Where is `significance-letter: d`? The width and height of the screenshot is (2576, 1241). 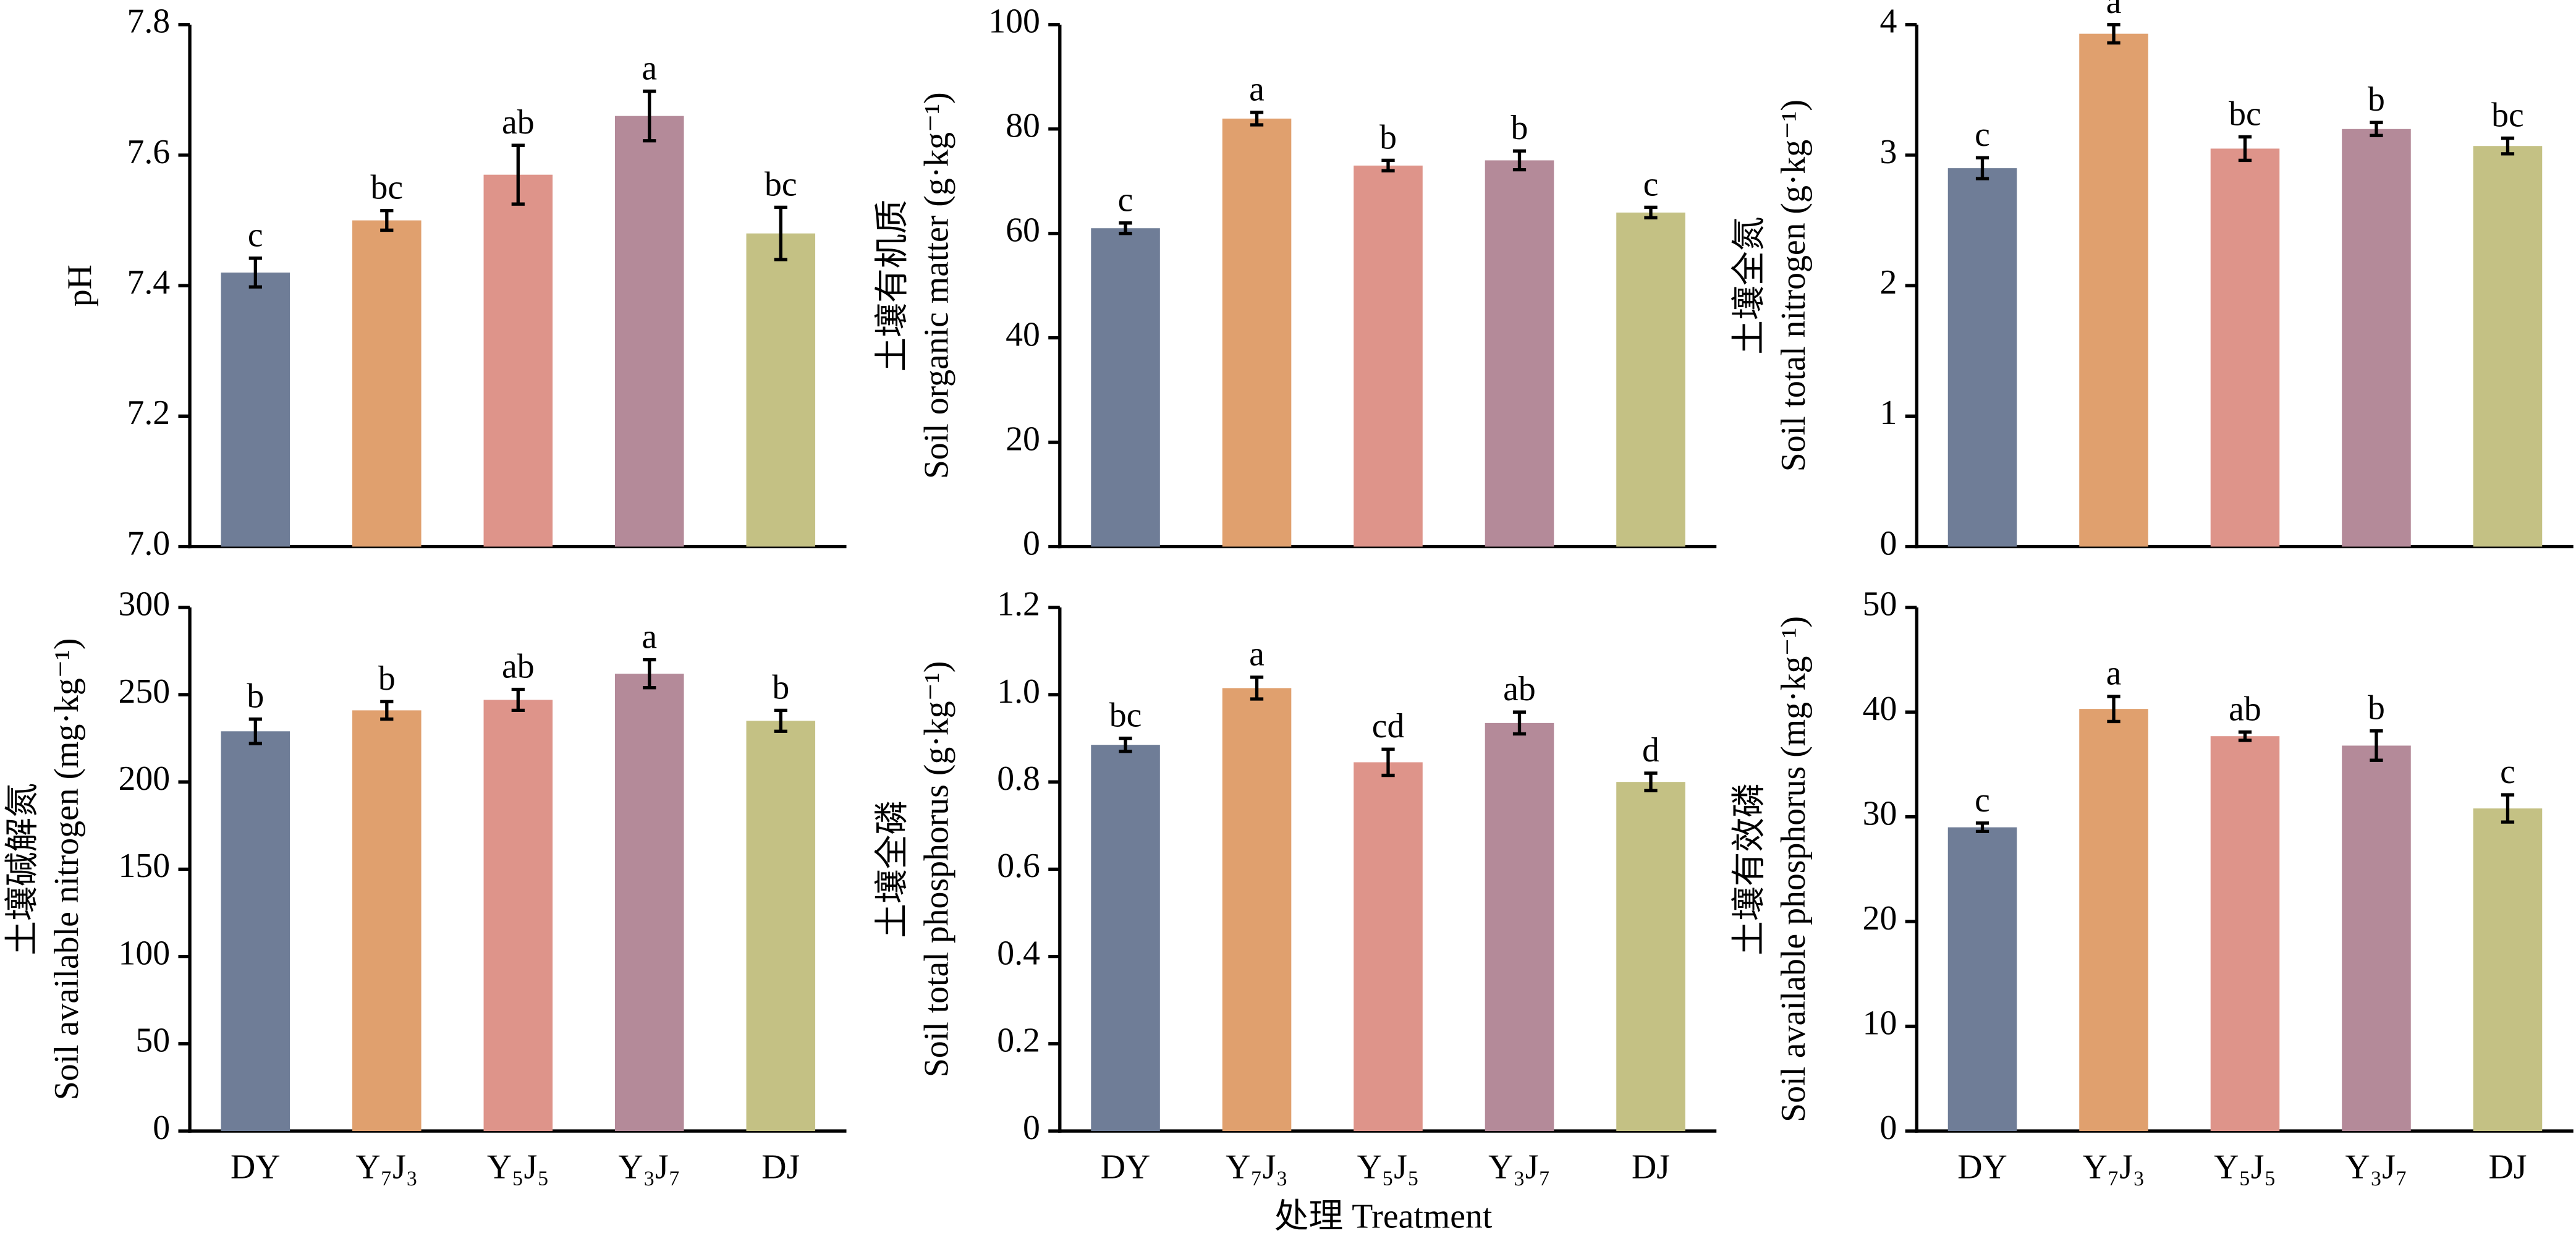 significance-letter: d is located at coordinates (1650, 750).